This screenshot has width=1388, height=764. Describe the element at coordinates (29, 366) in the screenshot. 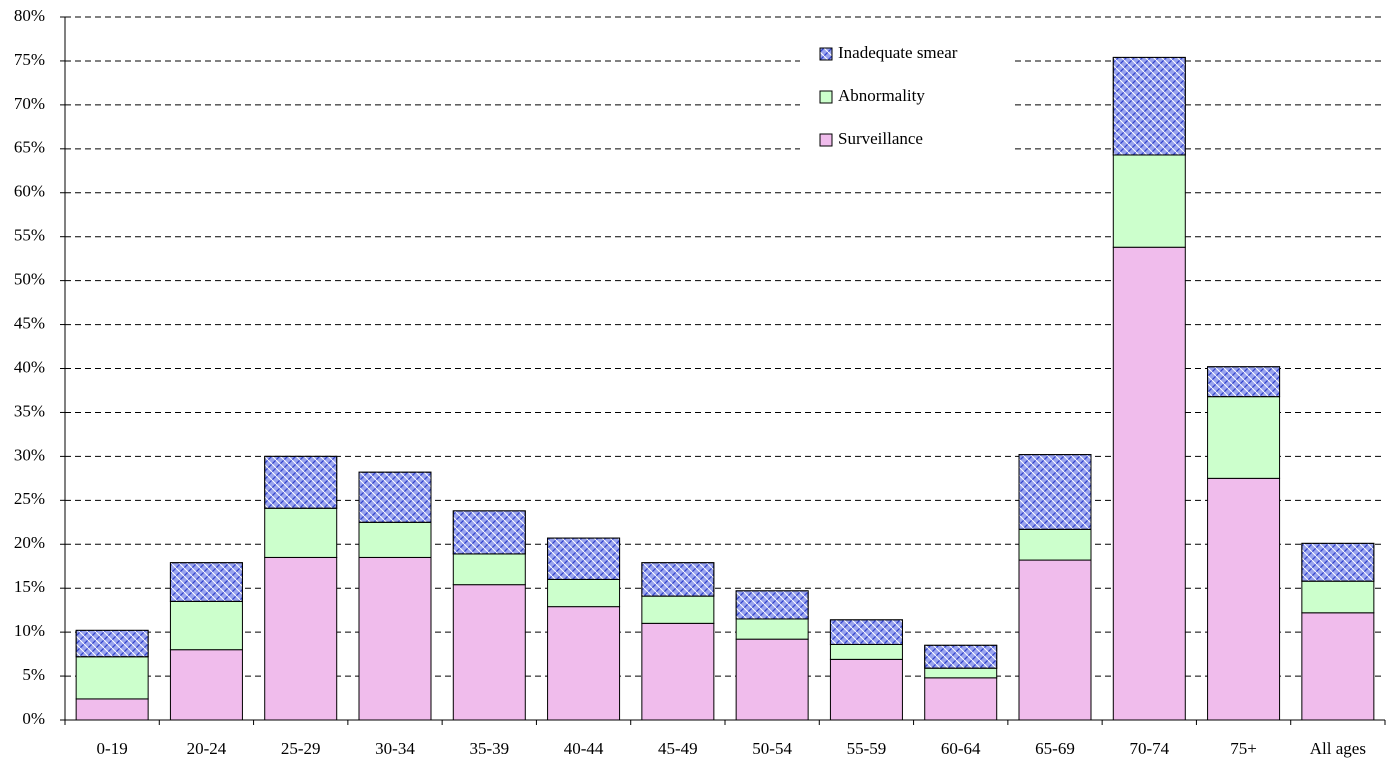

I see `y-tick-label: 40%` at that location.